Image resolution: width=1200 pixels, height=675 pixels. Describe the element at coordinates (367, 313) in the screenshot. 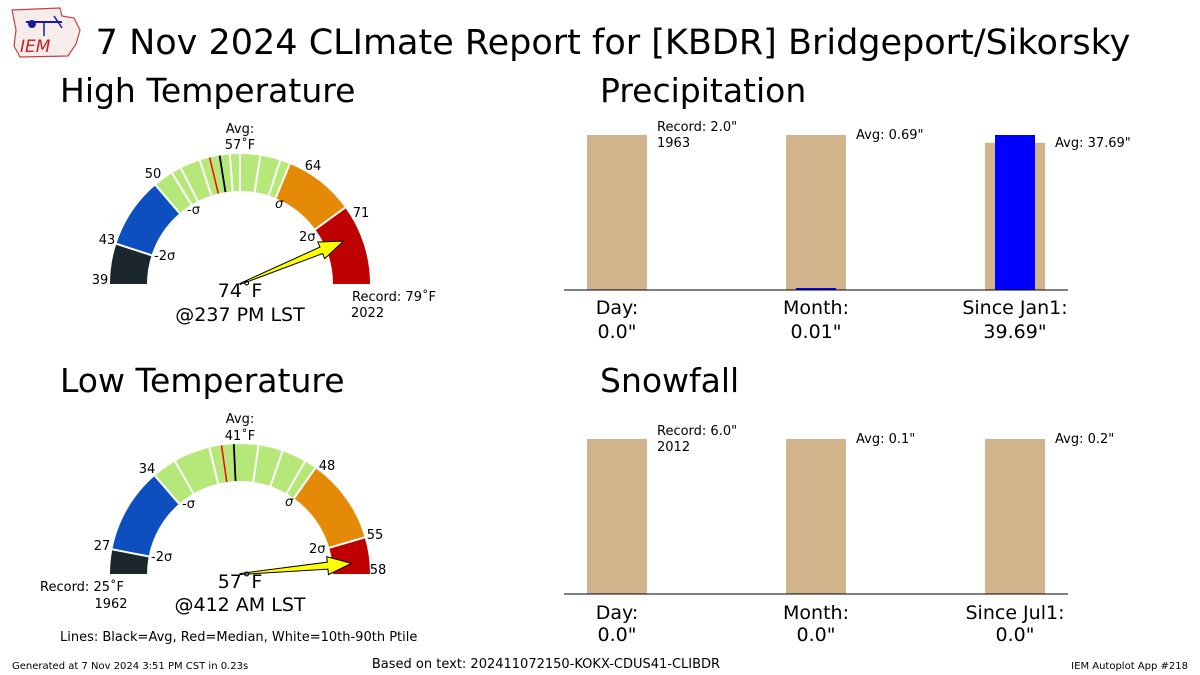

I see `record-year: 2022` at that location.